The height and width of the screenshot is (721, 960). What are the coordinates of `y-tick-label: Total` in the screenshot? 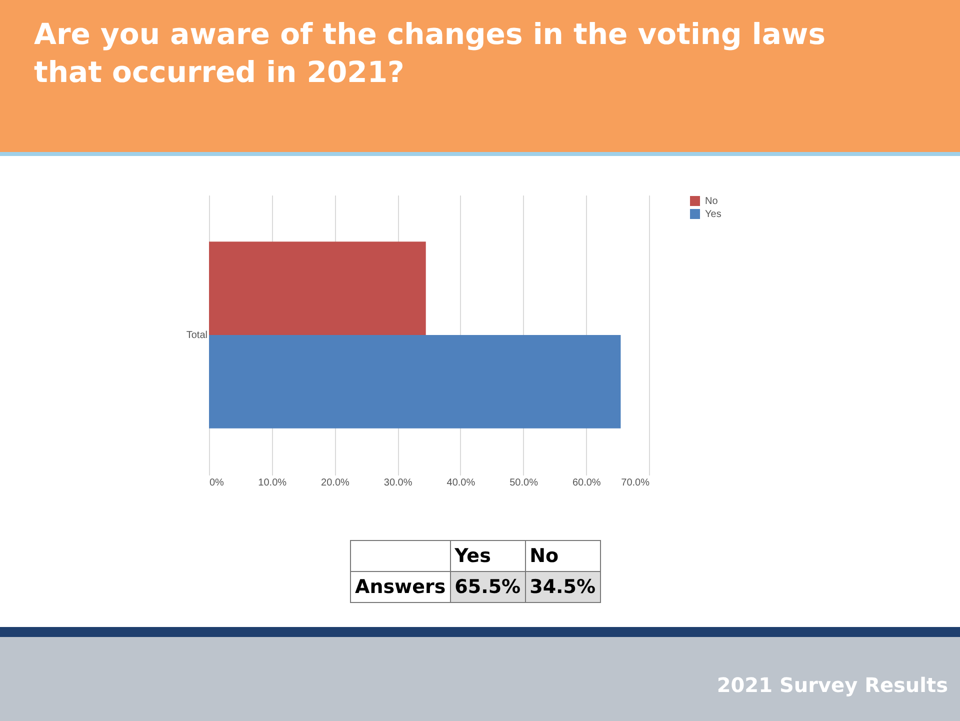 It's located at (197, 335).